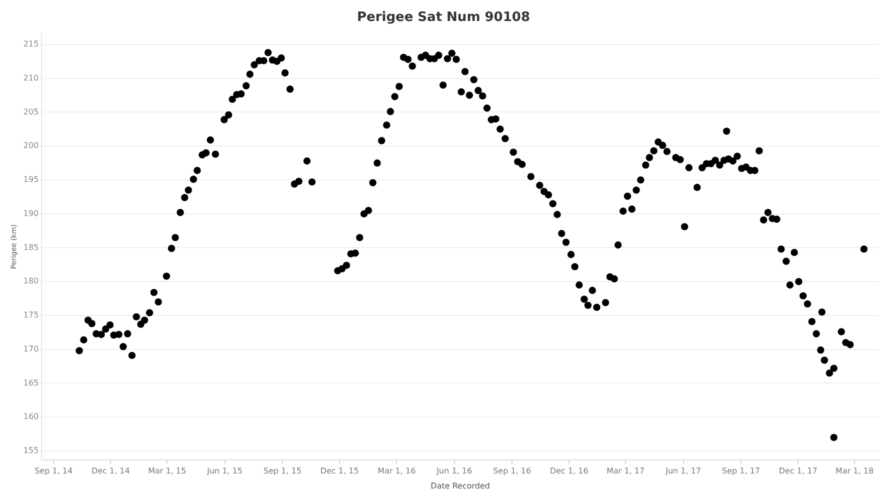 The height and width of the screenshot is (495, 887). What do you see at coordinates (31, 44) in the screenshot?
I see `y-tick-label: 215` at bounding box center [31, 44].